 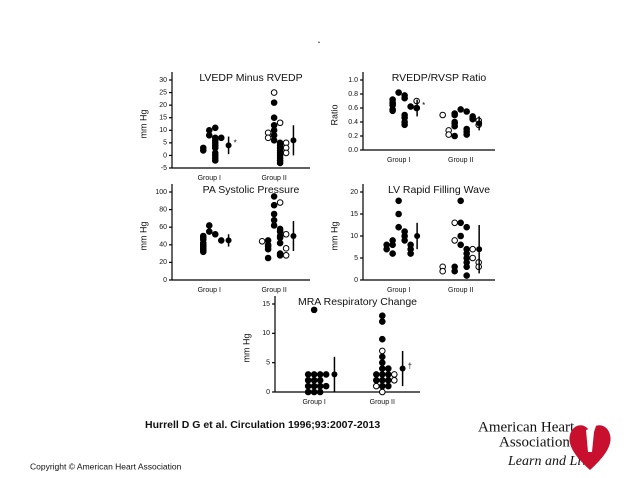 What do you see at coordinates (161, 192) in the screenshot?
I see `y-tick-label: 100` at bounding box center [161, 192].